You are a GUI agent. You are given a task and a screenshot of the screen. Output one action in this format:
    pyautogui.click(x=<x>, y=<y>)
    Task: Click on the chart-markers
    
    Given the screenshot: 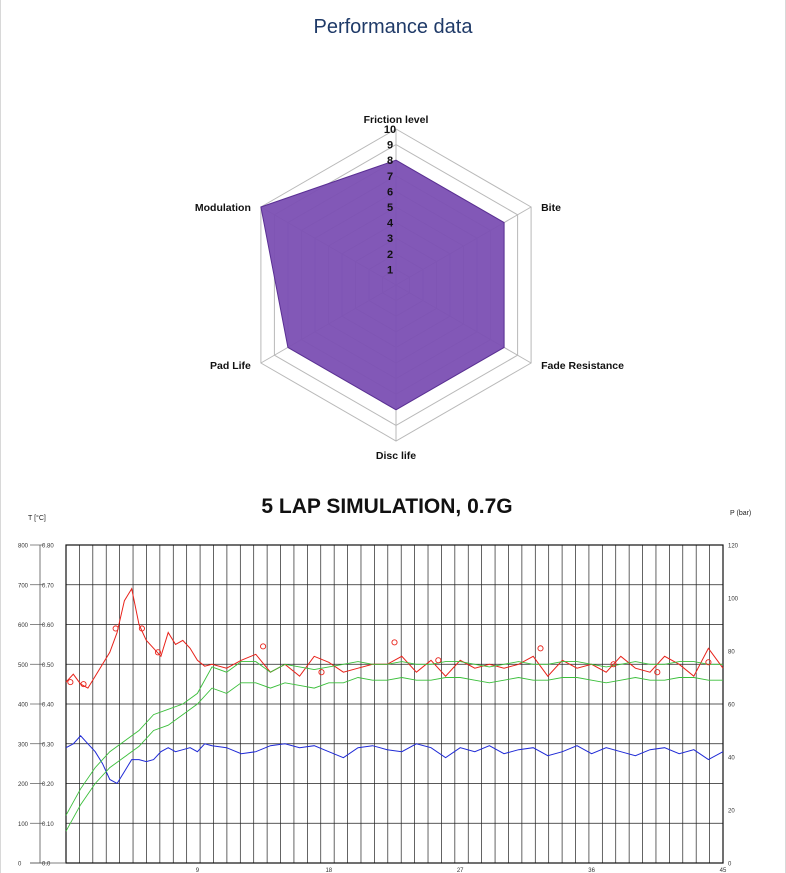 What is the action you would take?
    pyautogui.click(x=389, y=656)
    